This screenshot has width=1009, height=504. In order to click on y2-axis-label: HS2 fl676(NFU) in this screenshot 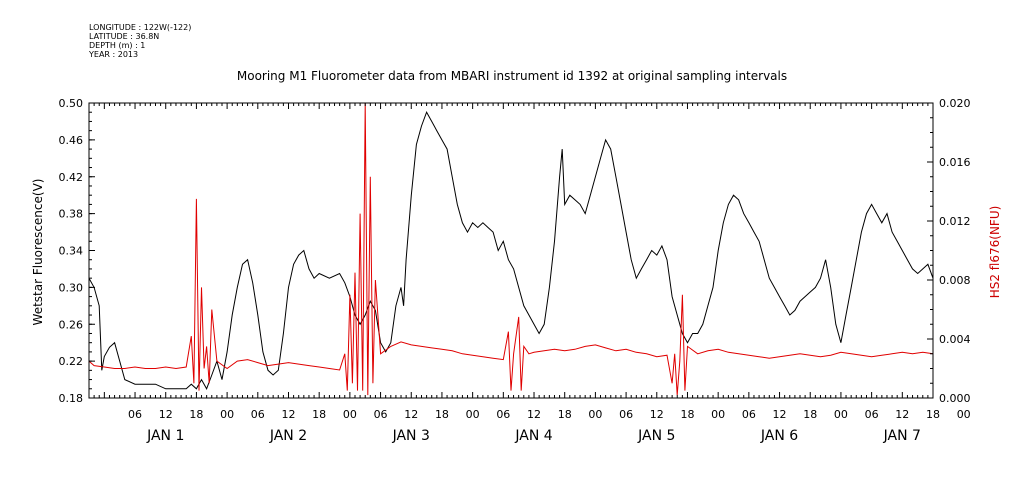, I will do `click(995, 252)`.